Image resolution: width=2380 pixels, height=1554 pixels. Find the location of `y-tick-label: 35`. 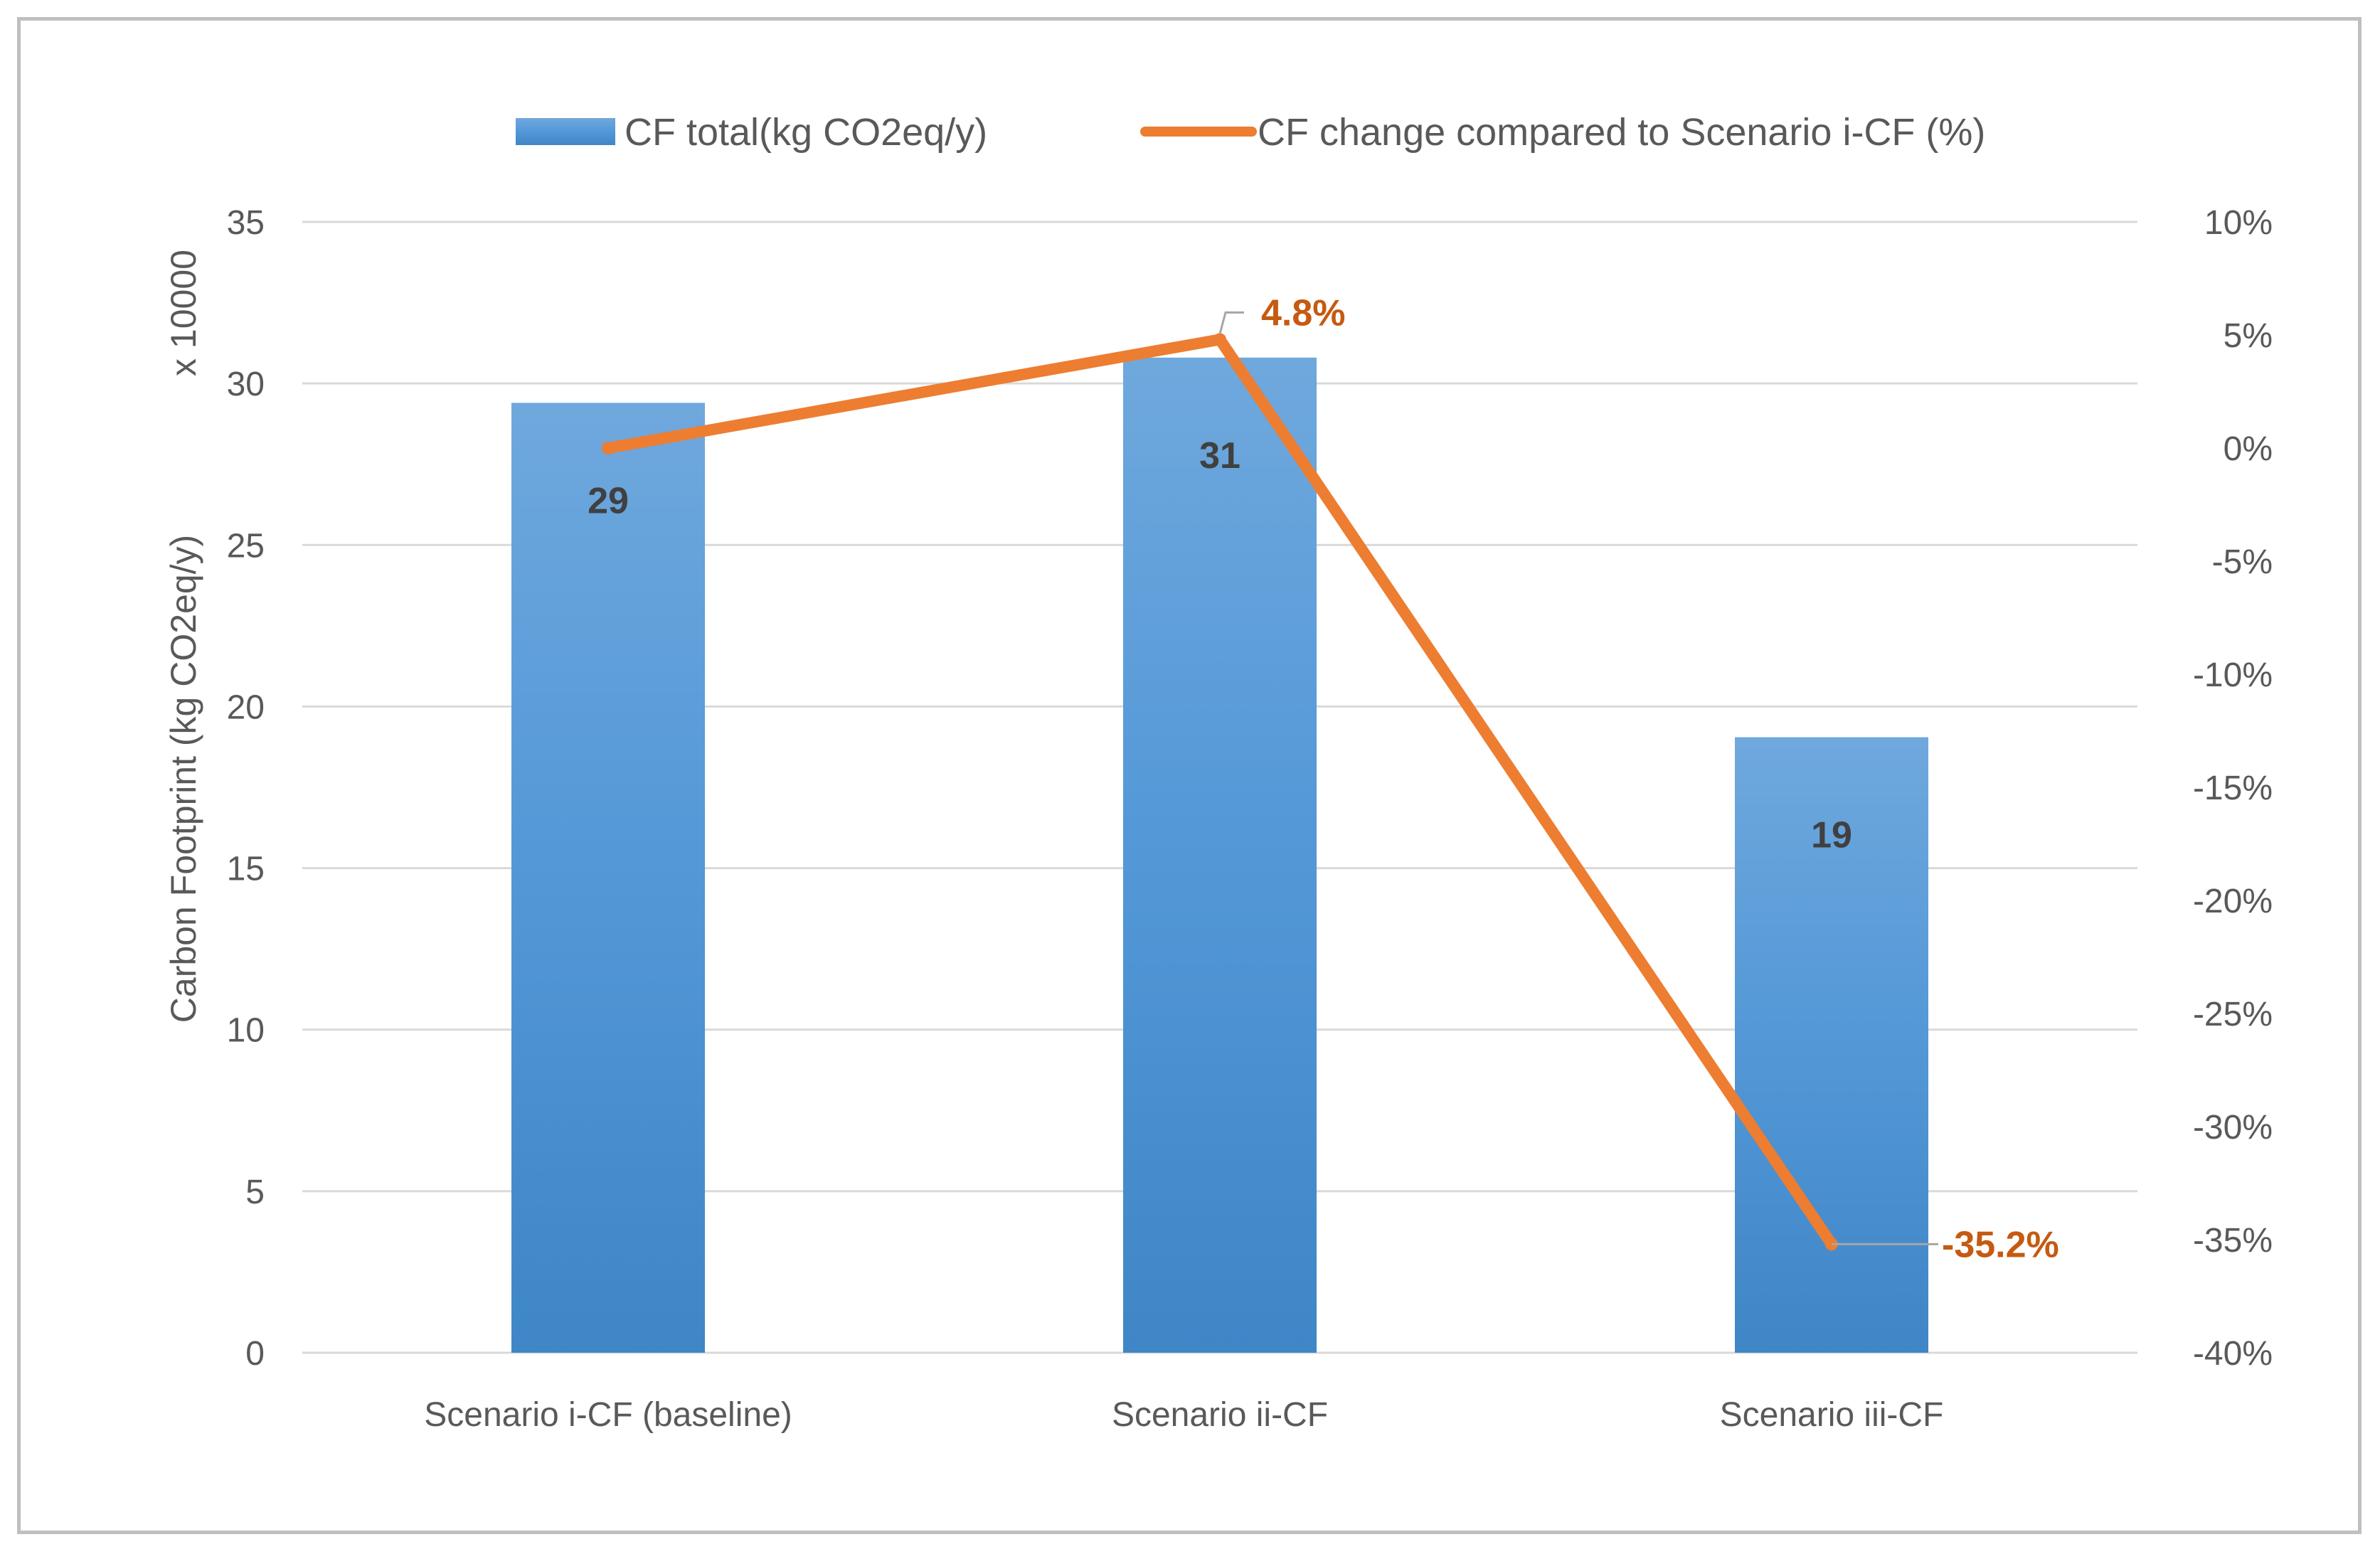

y-tick-label: 35 is located at coordinates (246, 223).